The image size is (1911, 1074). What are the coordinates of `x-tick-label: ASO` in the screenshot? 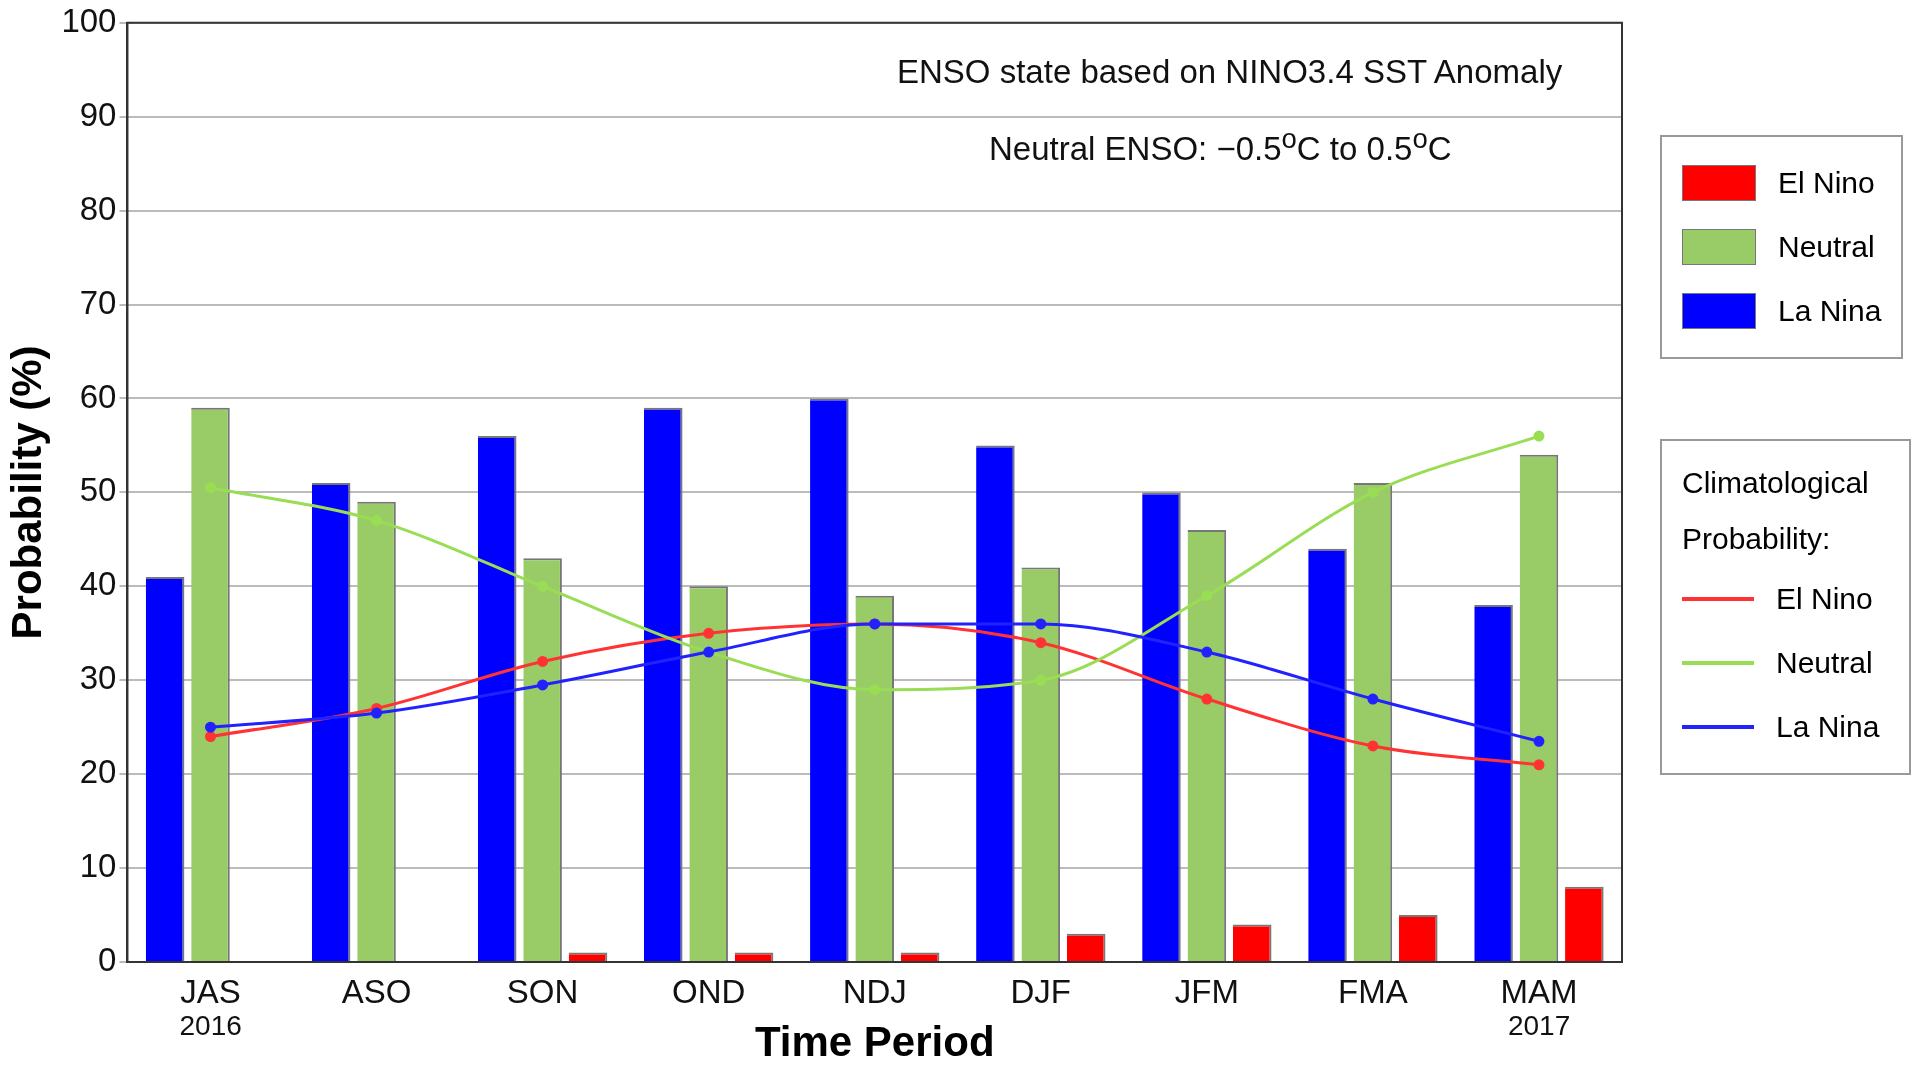 It's located at (376, 991).